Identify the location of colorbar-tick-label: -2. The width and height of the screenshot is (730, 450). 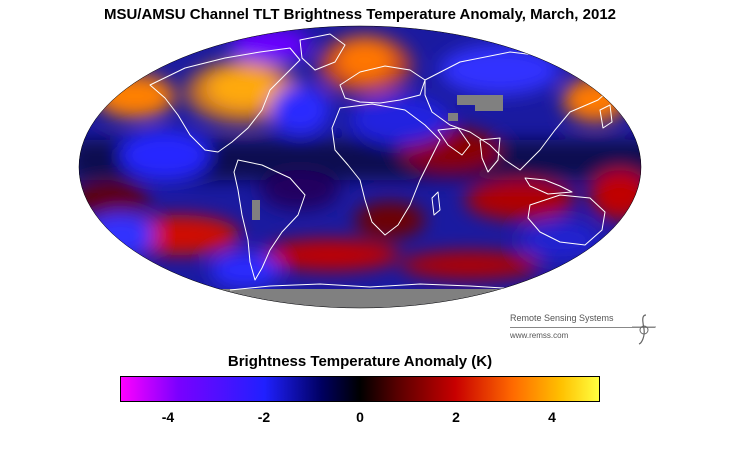
(264, 417).